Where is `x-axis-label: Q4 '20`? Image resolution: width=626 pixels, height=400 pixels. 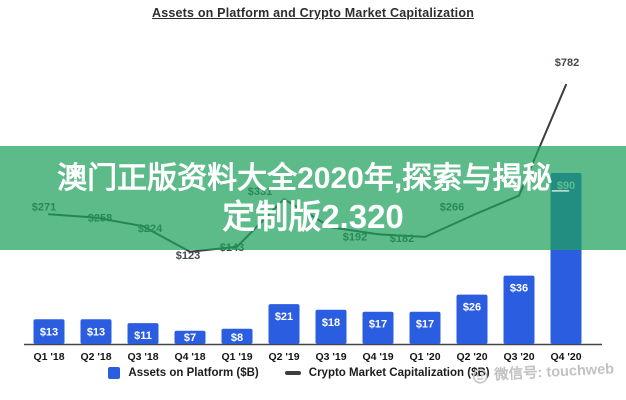 x-axis-label: Q4 '20 is located at coordinates (565, 357).